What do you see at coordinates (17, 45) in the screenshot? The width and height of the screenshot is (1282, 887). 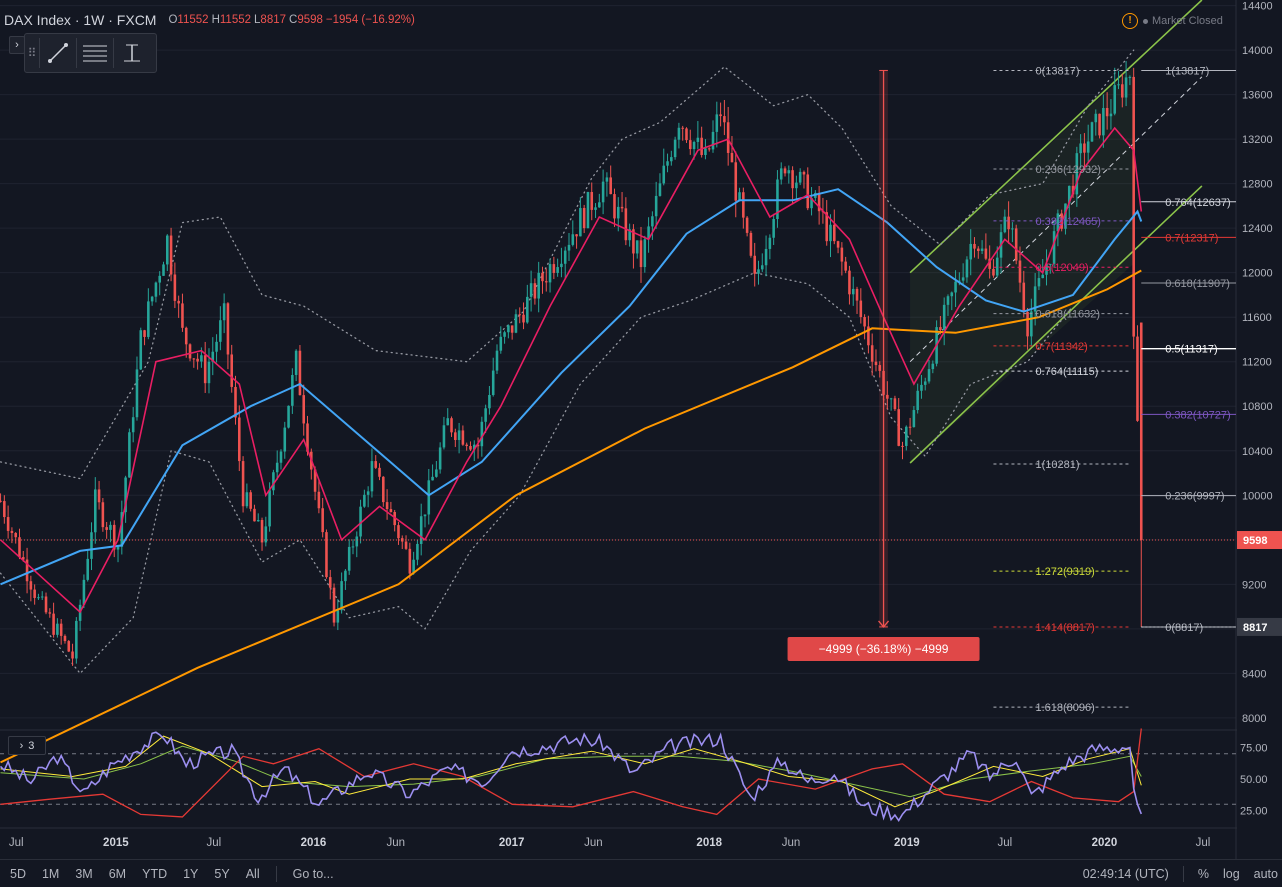 I see `collapse-panel-button: ›` at bounding box center [17, 45].